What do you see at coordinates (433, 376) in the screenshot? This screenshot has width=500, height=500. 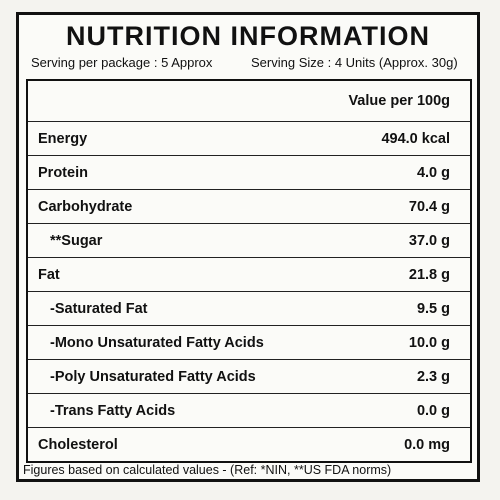 I see `nutrient-value: 2.3 g` at bounding box center [433, 376].